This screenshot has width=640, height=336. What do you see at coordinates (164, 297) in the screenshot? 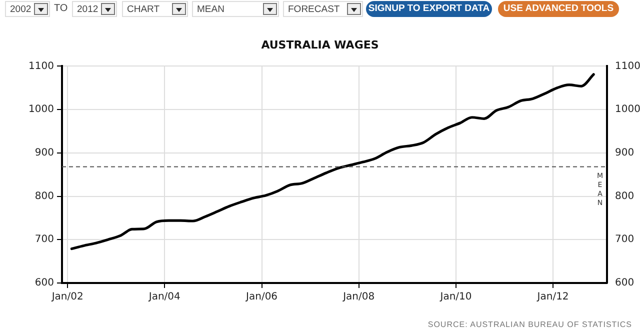
I see `x-tick-label: Jan/04` at bounding box center [164, 297].